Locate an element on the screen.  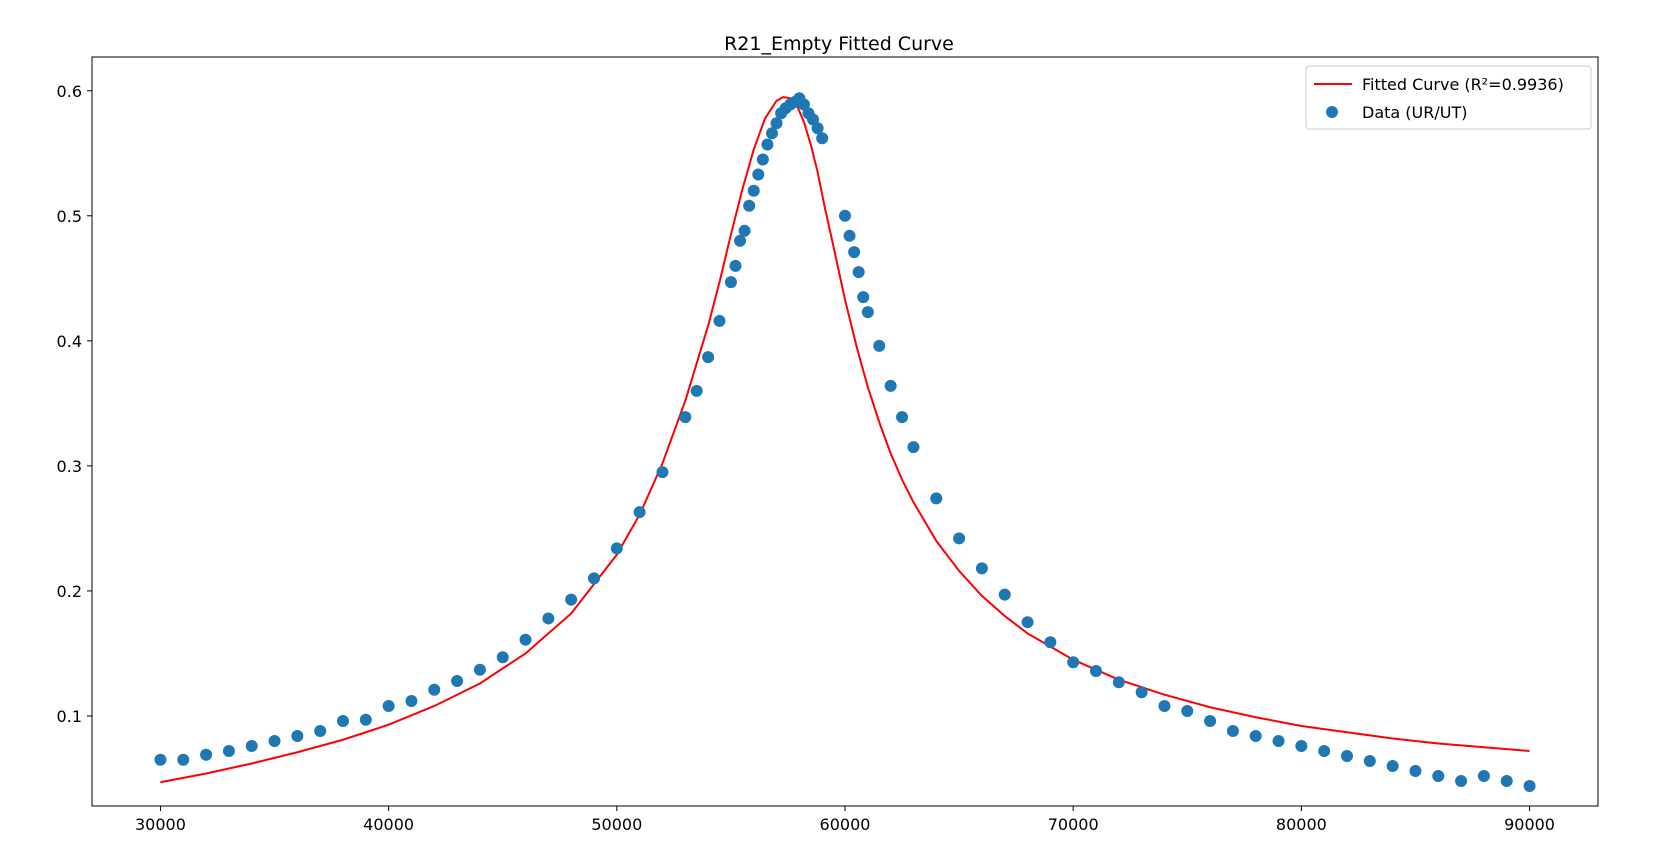
legend: Fitted Curve (R²=0.9936) Data (UR/UT) is located at coordinates (1448, 97).